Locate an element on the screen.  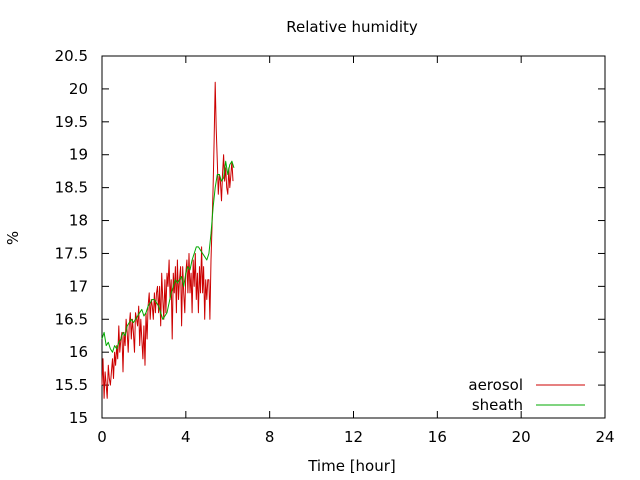
legend-label-aerosol: aerosol is located at coordinates (495, 385).